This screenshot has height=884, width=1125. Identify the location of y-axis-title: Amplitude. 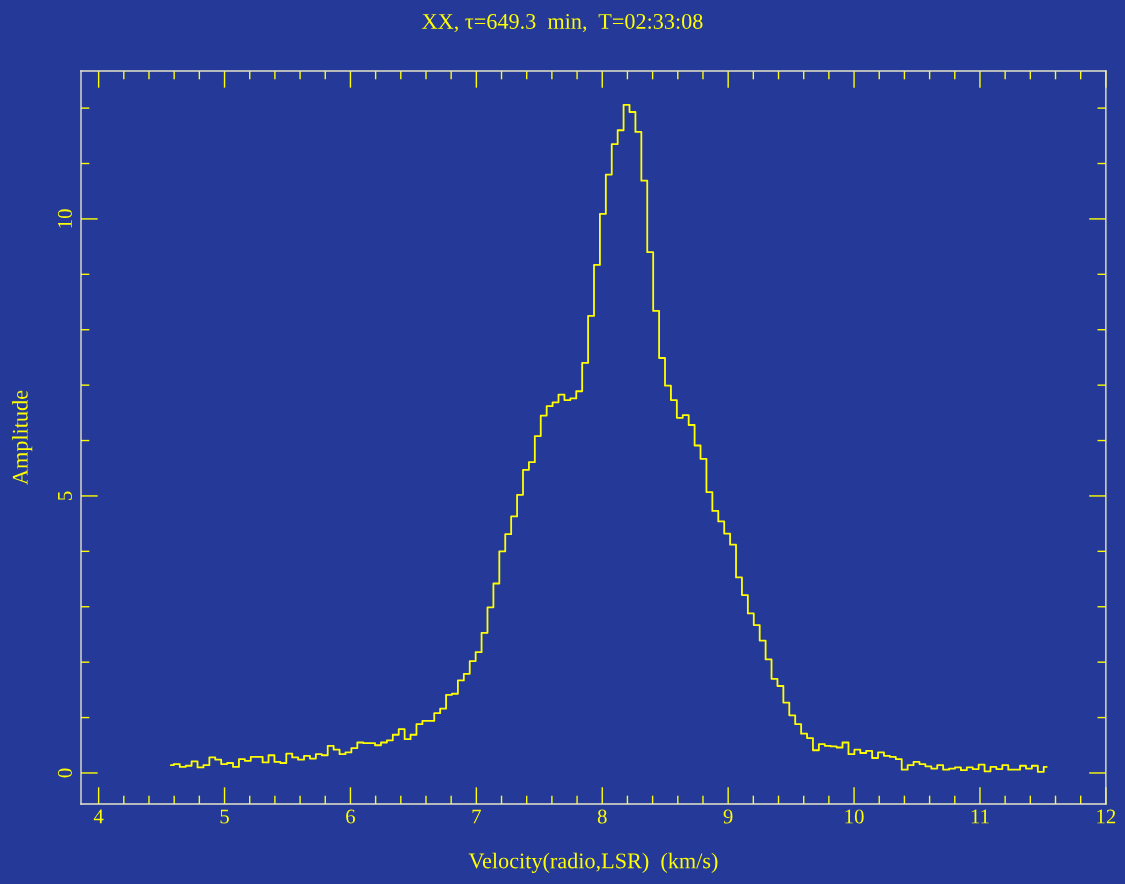
(22, 437).